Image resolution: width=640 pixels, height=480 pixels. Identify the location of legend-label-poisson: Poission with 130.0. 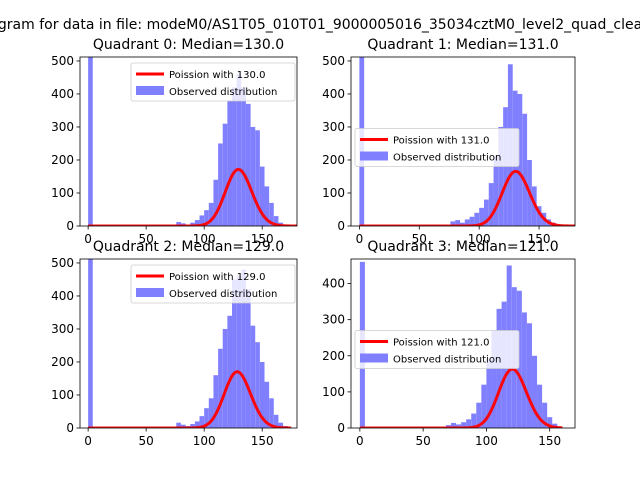
(217, 75).